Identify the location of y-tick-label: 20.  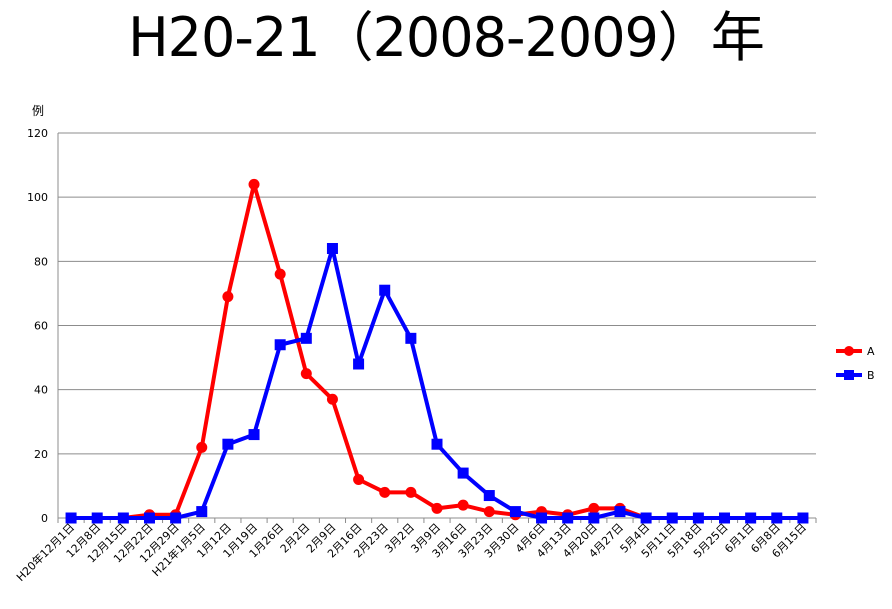
(41, 454).